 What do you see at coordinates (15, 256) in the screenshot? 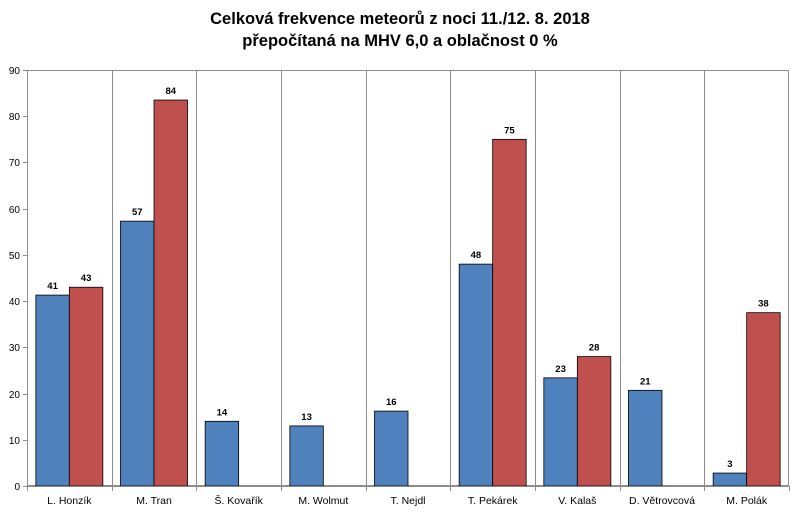
I see `y-tick-label: 50` at bounding box center [15, 256].